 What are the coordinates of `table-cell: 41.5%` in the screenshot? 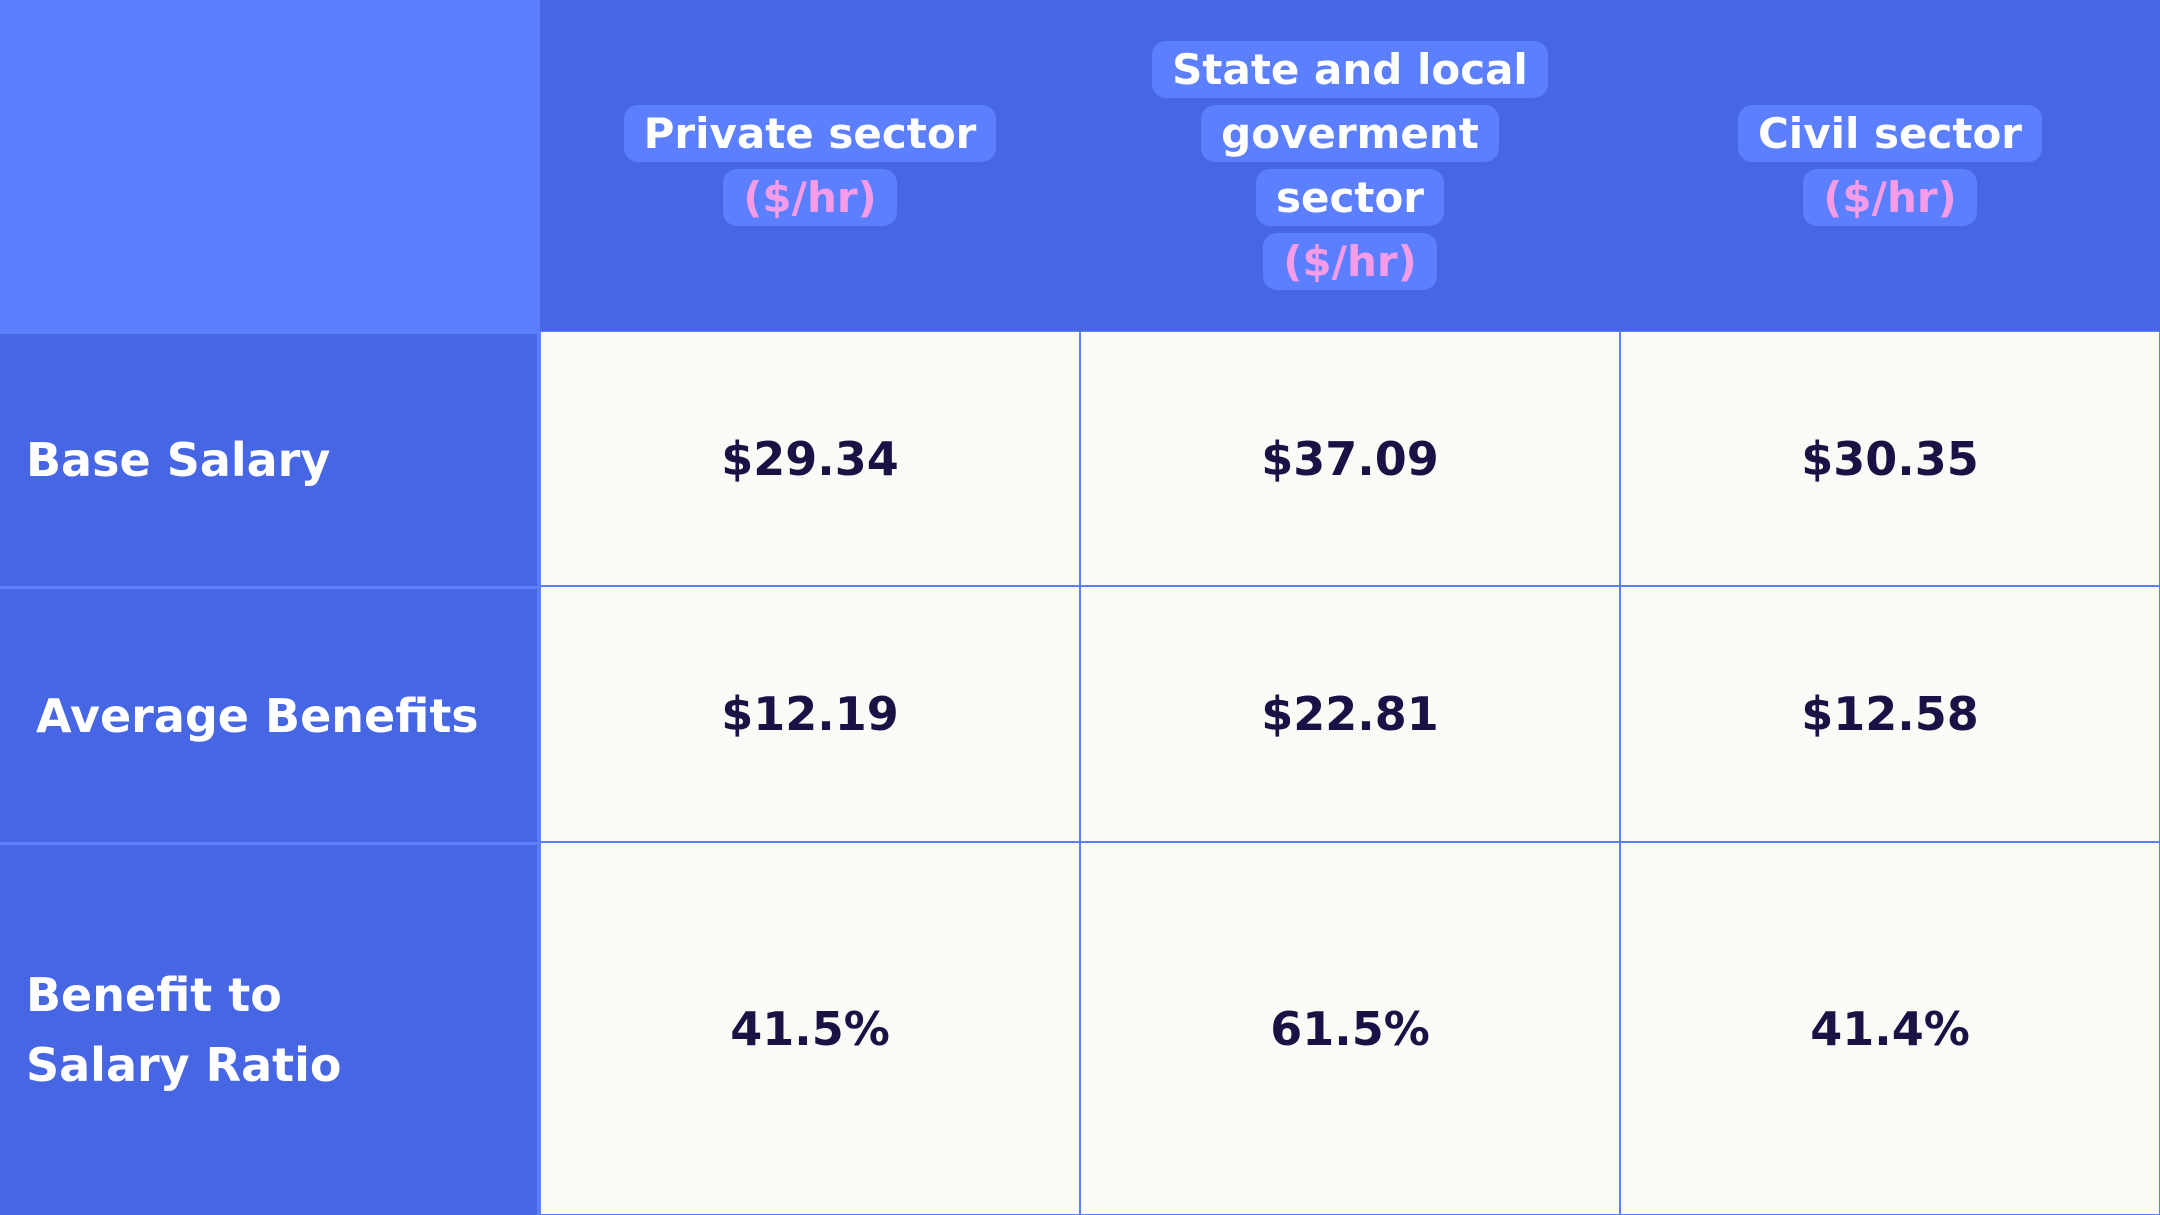 It's located at (810, 1028).